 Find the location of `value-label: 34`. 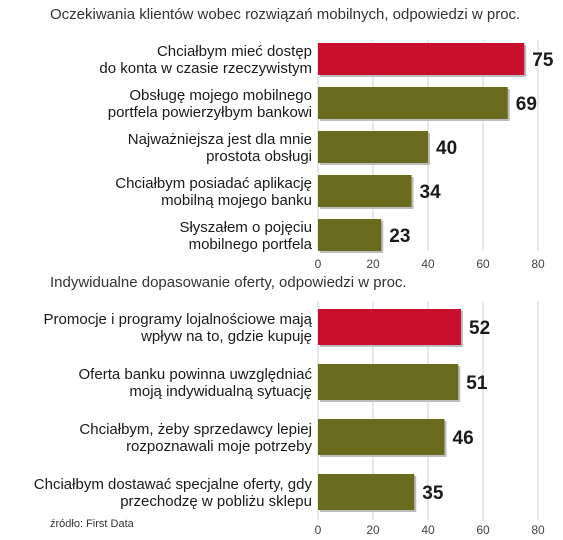

value-label: 34 is located at coordinates (431, 192).